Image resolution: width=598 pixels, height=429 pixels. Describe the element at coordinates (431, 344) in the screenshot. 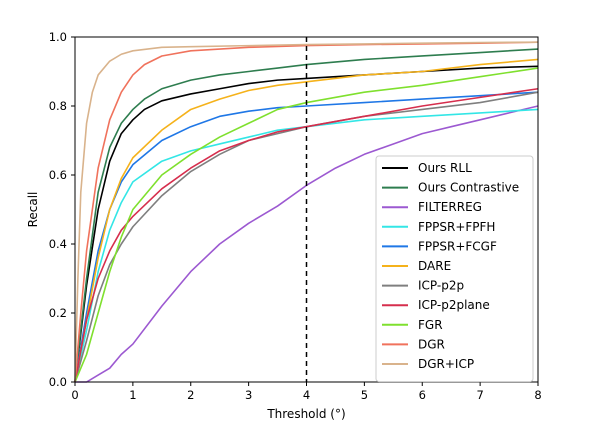

I see `legend-label-dgr: DGR` at that location.